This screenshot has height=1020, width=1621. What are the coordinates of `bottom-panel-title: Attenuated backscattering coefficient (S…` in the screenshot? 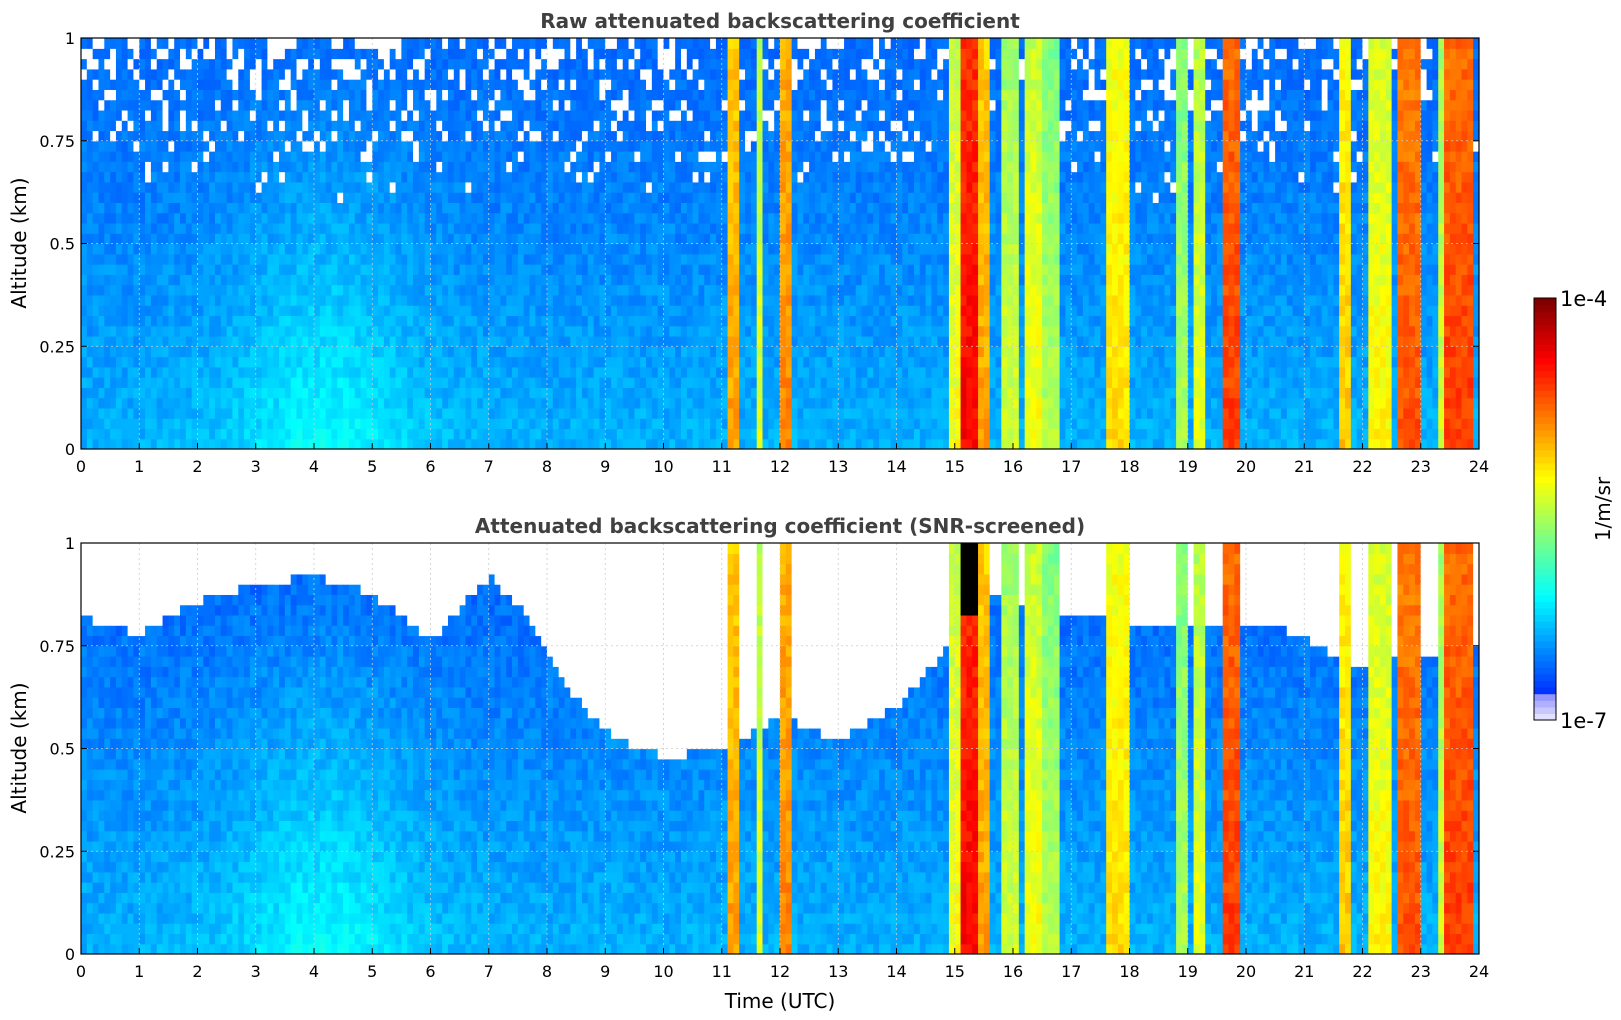 It's located at (780, 526).